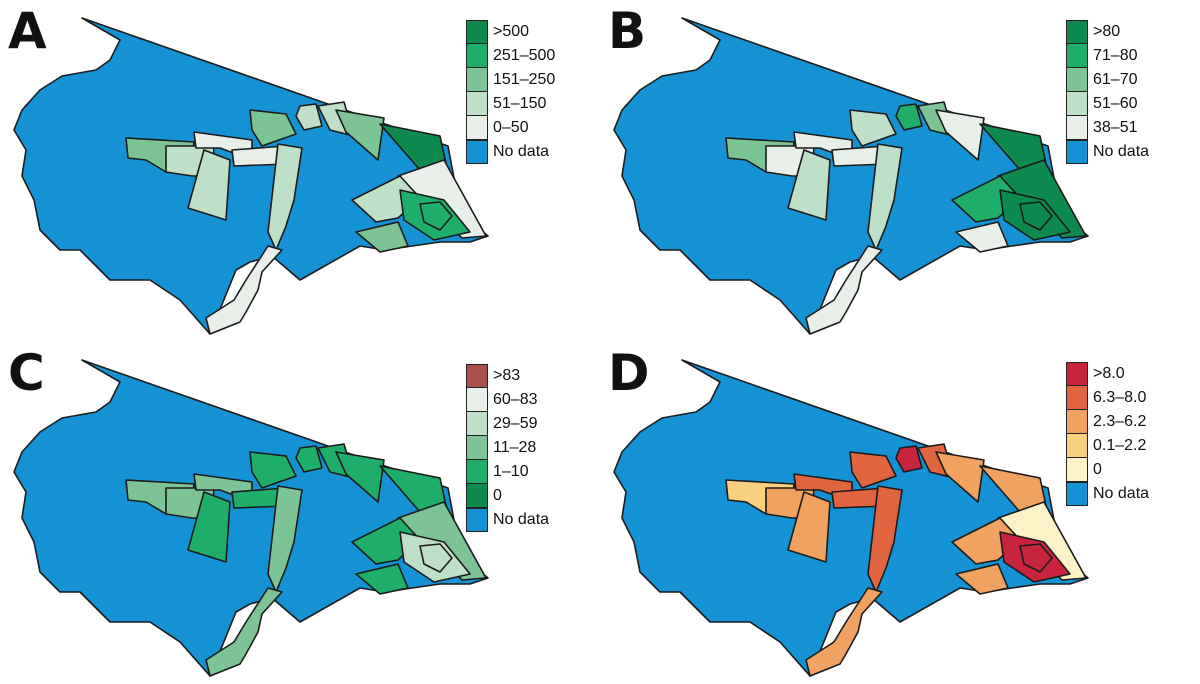 The width and height of the screenshot is (1200, 684). I want to click on panel-letter: B, so click(627, 31).